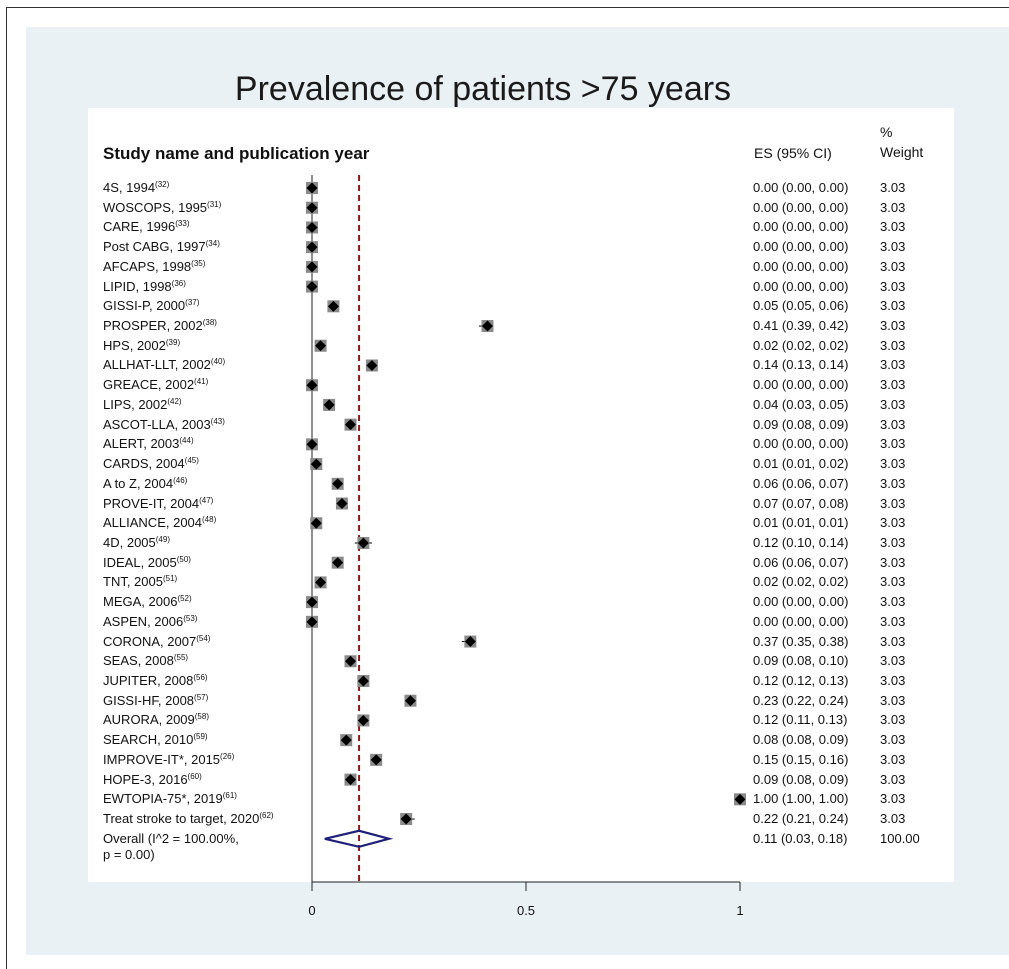 This screenshot has height=969, width=1009. What do you see at coordinates (184, 599) in the screenshot?
I see `study-reference: (52)` at bounding box center [184, 599].